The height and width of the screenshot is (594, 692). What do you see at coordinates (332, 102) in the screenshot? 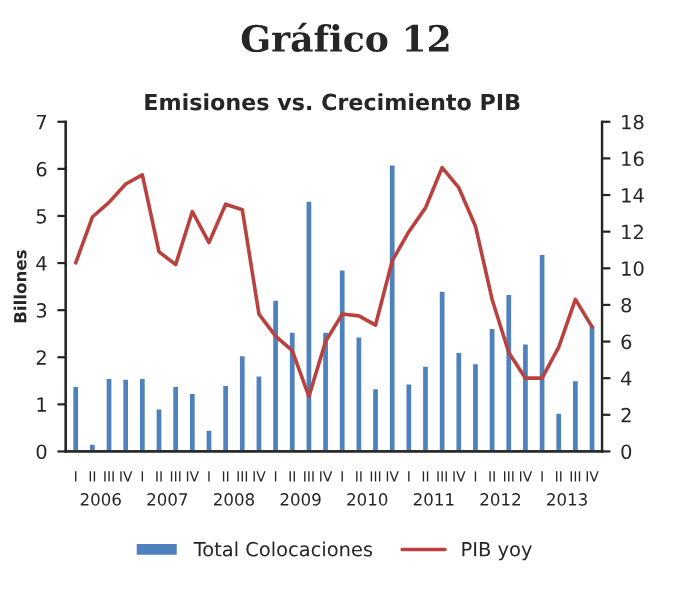
I see `chart-subtitle: Emisiones vs. Crecimiento PIB` at bounding box center [332, 102].